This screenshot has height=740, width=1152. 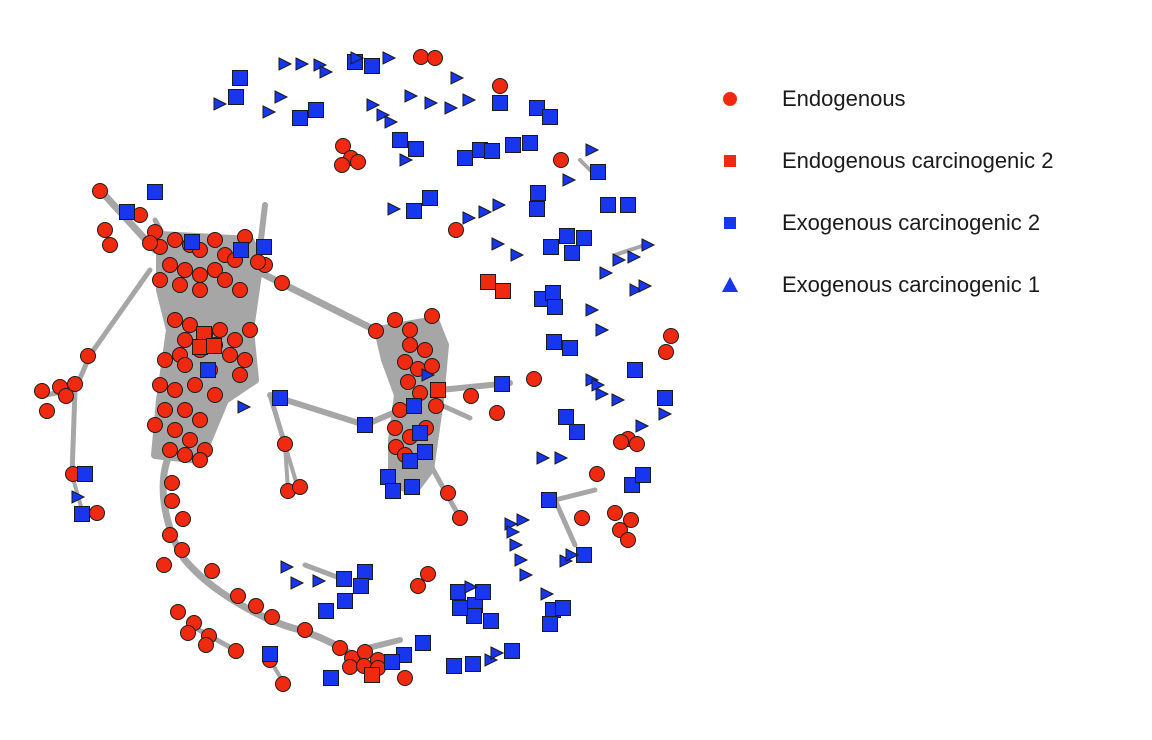 I want to click on legend-label: Endogenous, so click(x=844, y=98).